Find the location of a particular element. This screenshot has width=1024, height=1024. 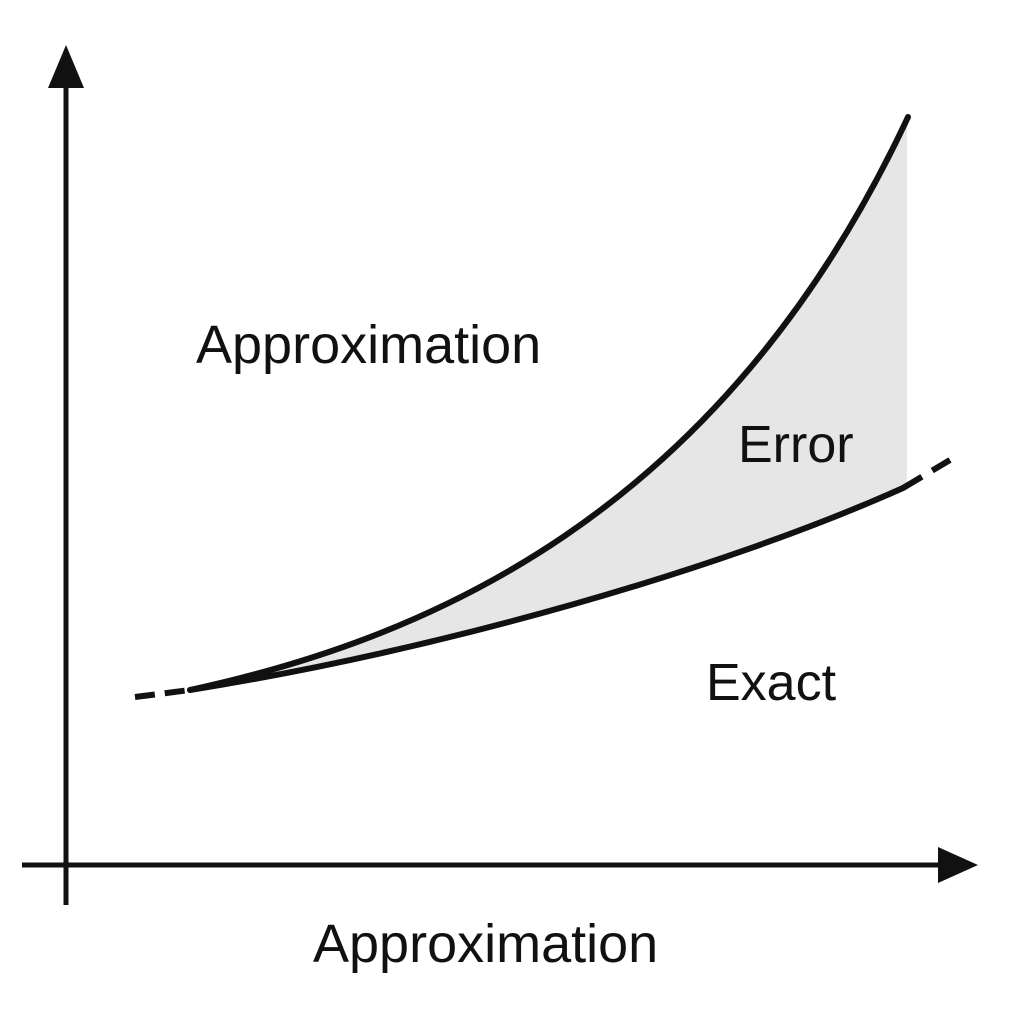

exact-curve is located at coordinates (546, 589).